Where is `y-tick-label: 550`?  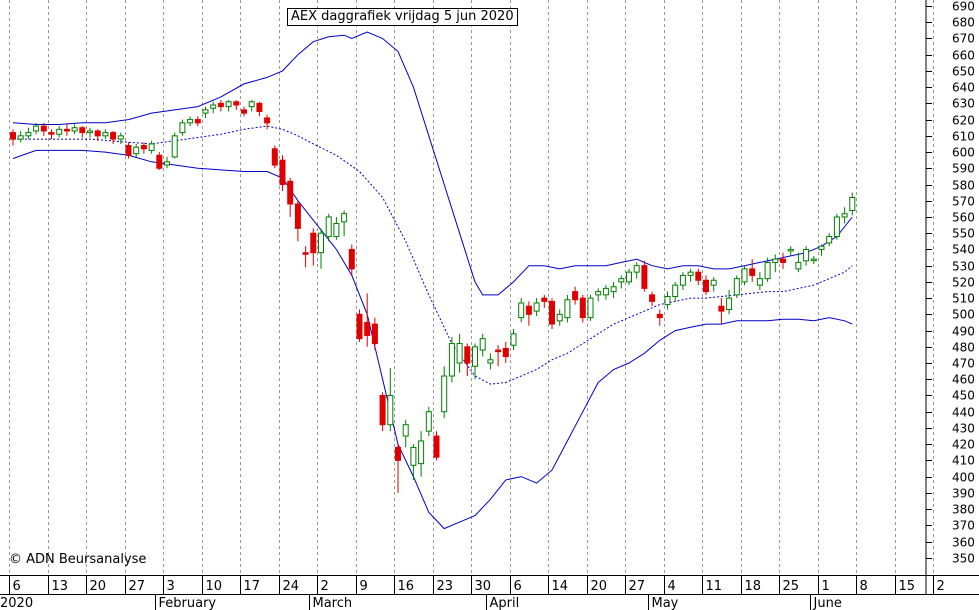
y-tick-label: 550 is located at coordinates (963, 234).